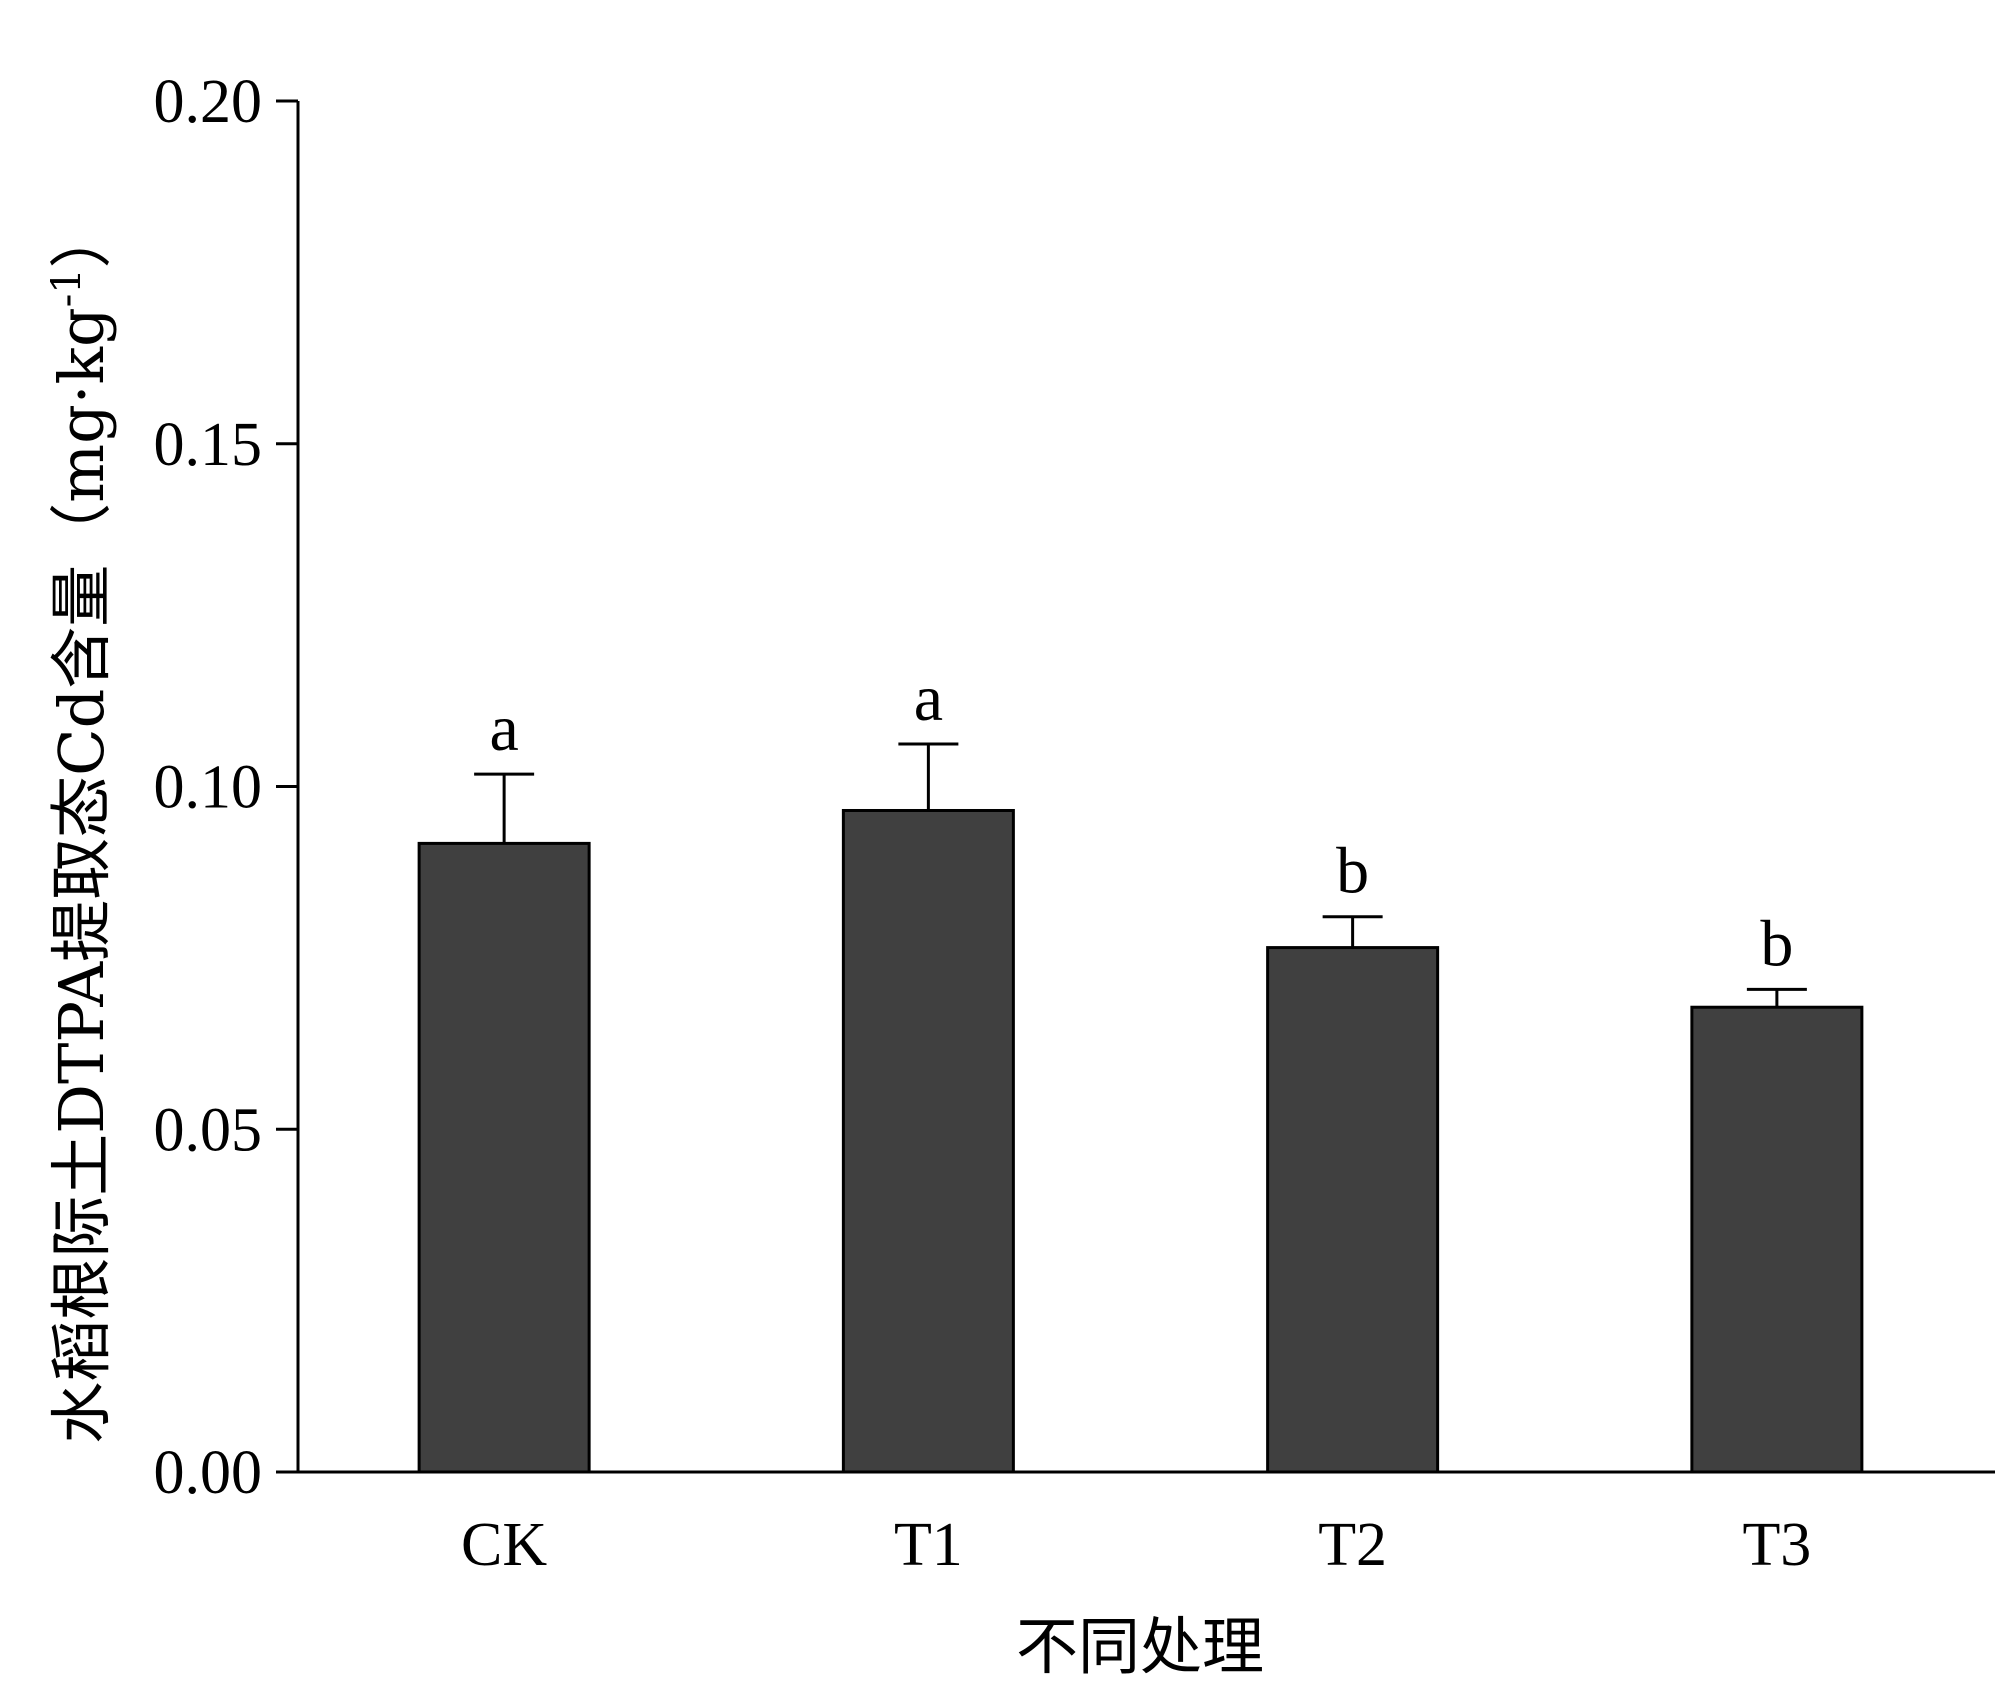 This screenshot has height=1697, width=2000. What do you see at coordinates (504, 1157) in the screenshot?
I see `bar-CK` at bounding box center [504, 1157].